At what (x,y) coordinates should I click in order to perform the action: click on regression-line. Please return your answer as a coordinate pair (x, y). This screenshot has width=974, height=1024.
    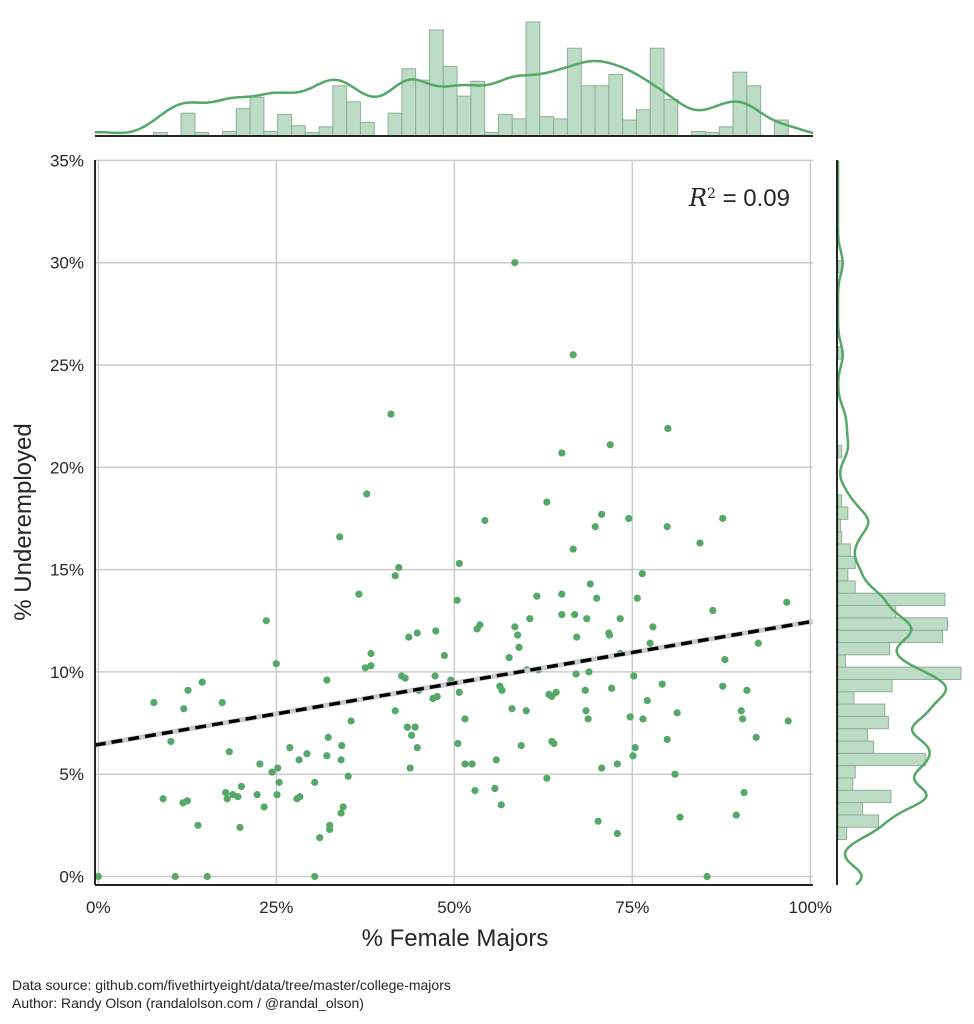
    Looking at the image, I should click on (454, 683).